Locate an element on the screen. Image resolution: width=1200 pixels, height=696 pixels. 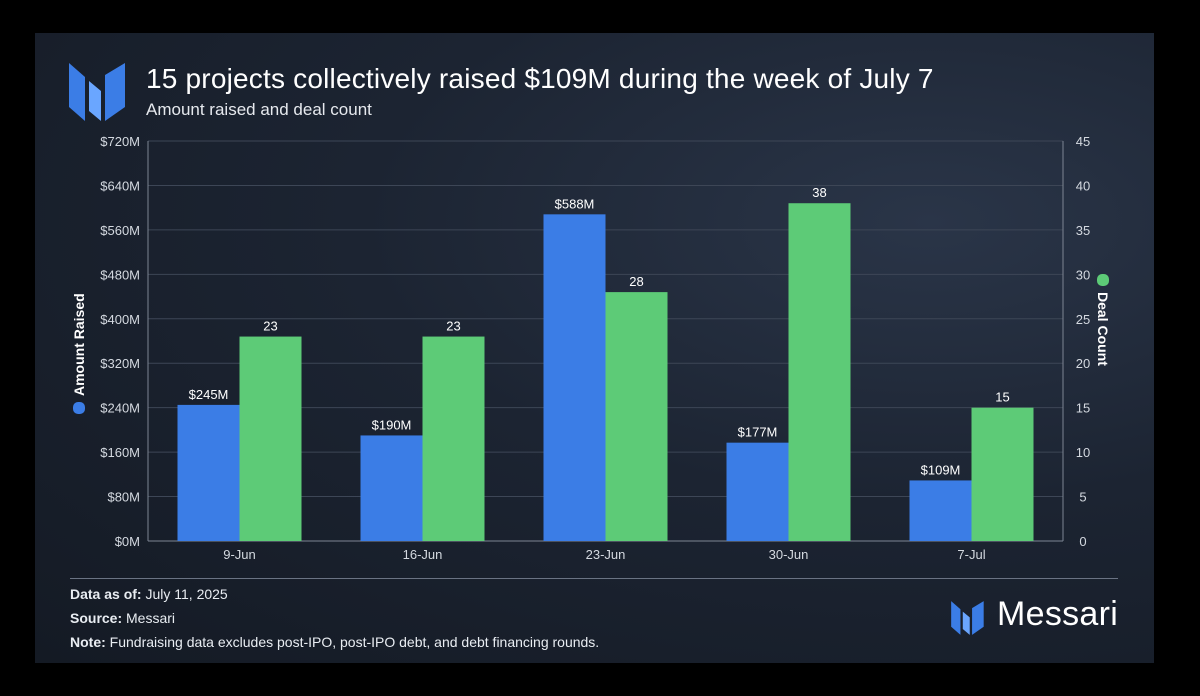
y-right-tick-label: 0 is located at coordinates (1082, 541).